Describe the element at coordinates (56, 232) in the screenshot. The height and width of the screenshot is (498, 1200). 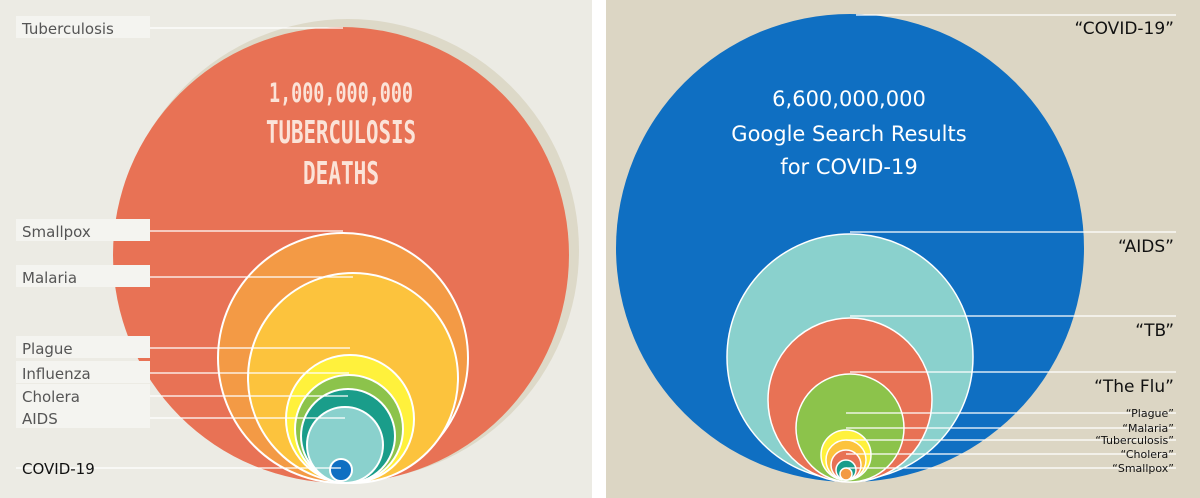
I see `label-smallpox: Smallpox` at that location.